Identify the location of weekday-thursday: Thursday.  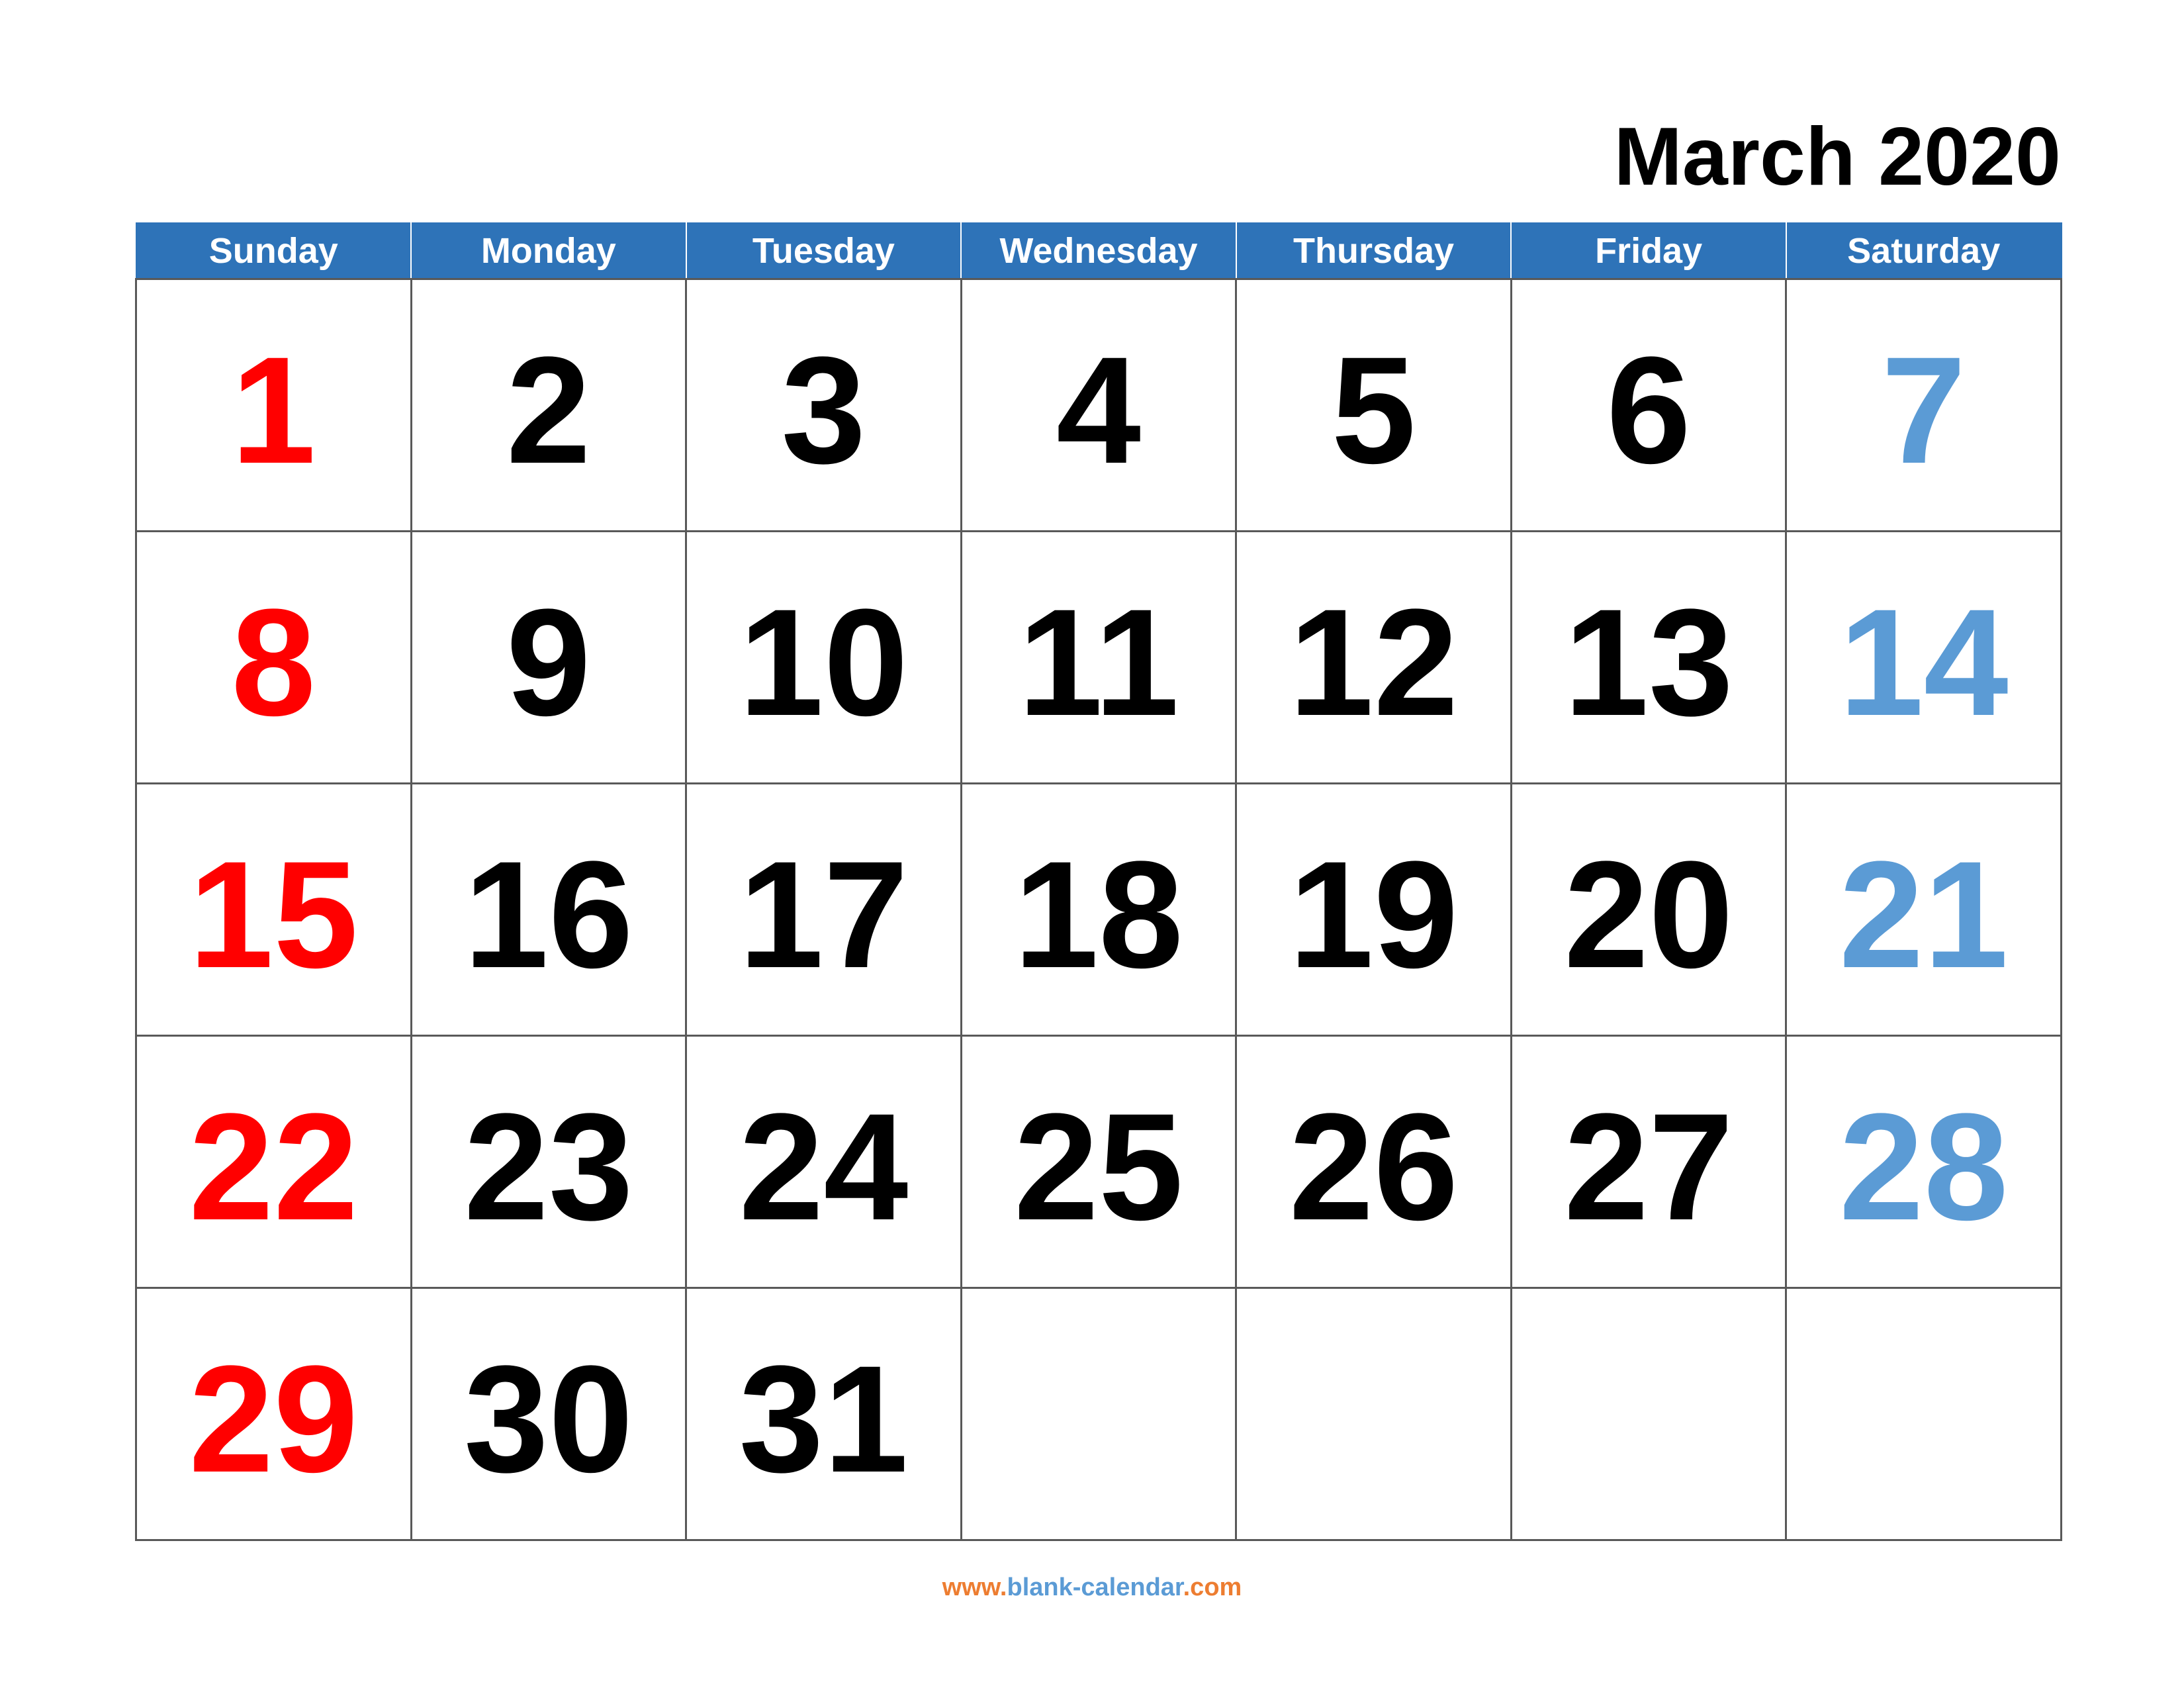
(1373, 251).